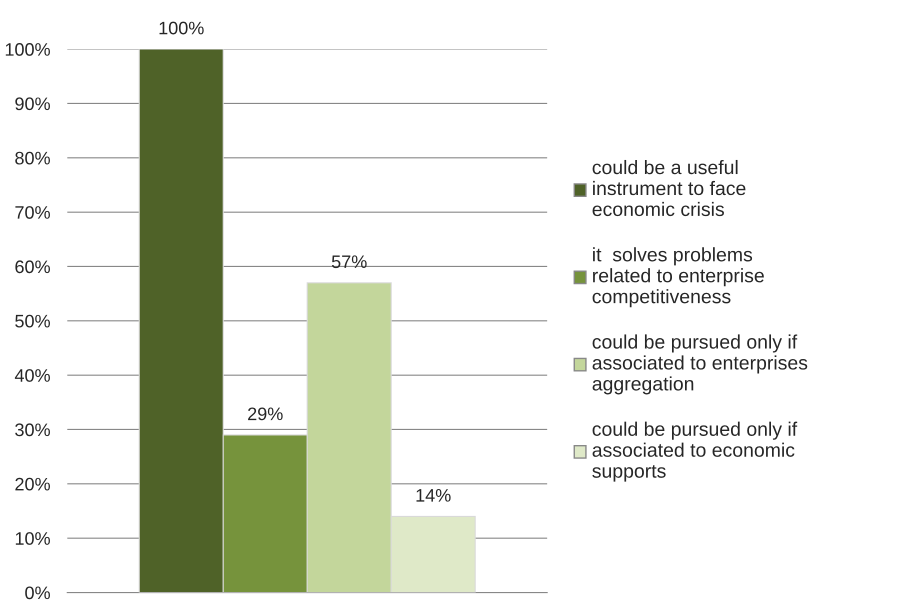 The height and width of the screenshot is (614, 897). I want to click on y-tick-label: 60%, so click(32, 267).